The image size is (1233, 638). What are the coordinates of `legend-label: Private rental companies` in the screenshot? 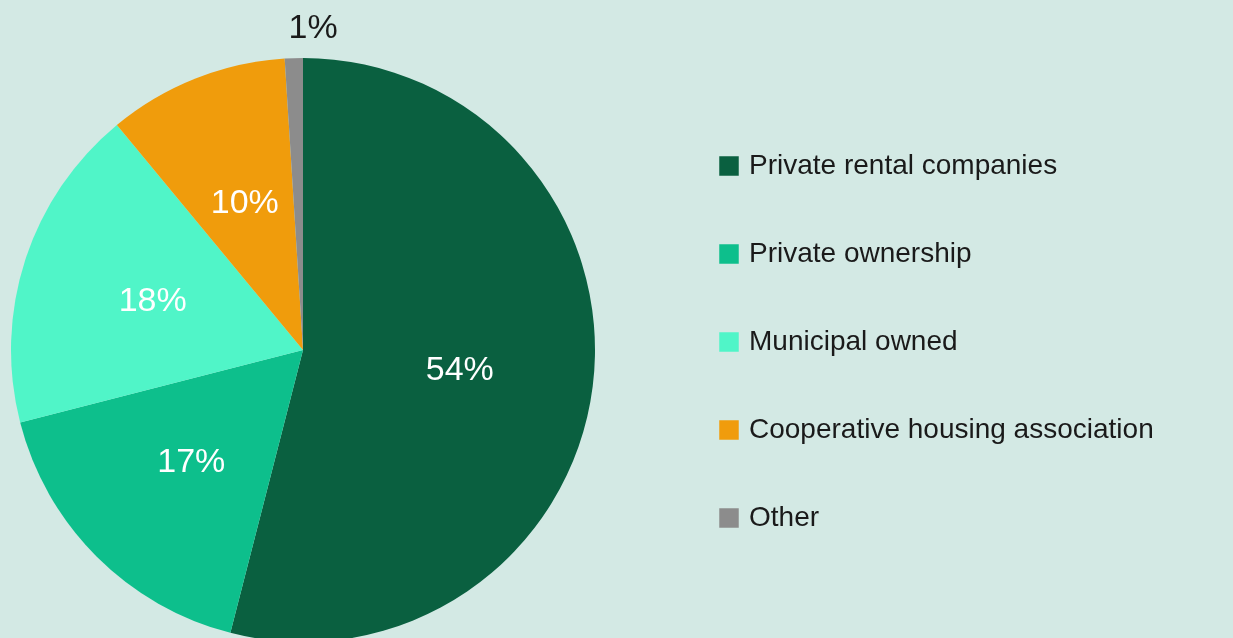 It's located at (903, 164).